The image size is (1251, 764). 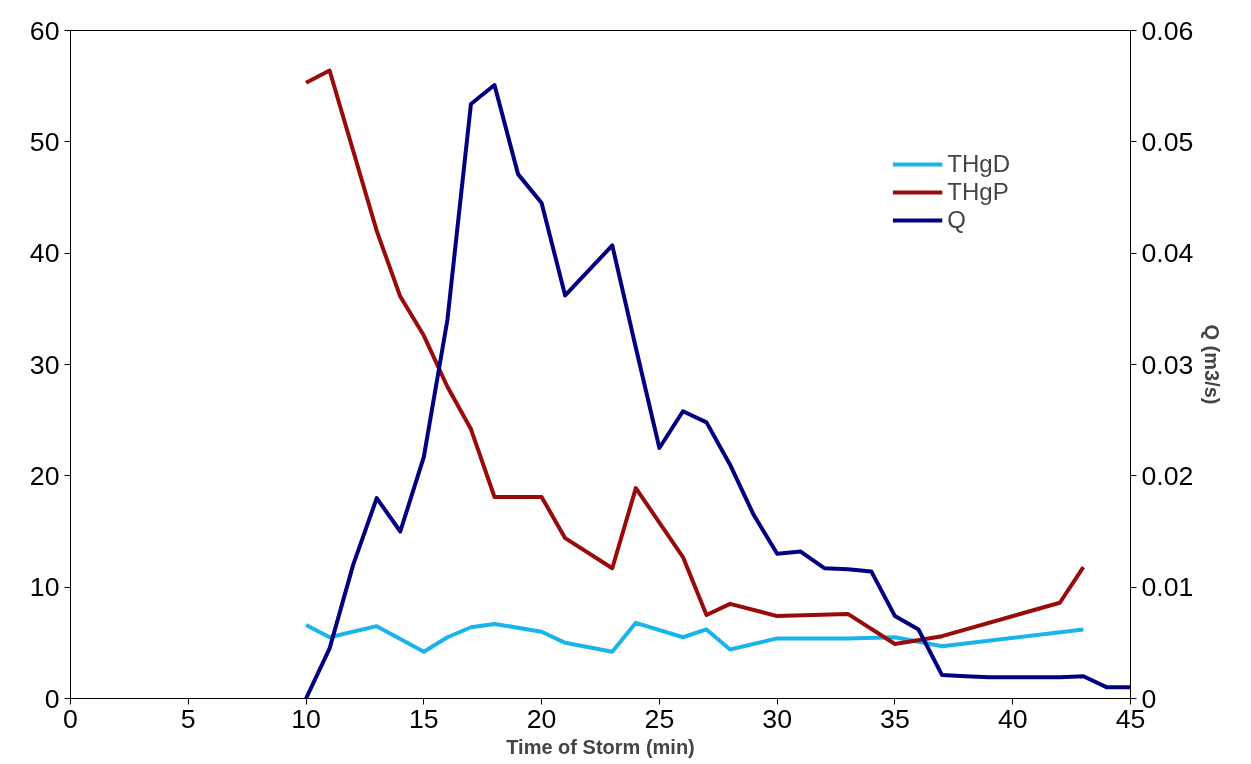 What do you see at coordinates (52, 698) in the screenshot?
I see `y-tick-label: 0` at bounding box center [52, 698].